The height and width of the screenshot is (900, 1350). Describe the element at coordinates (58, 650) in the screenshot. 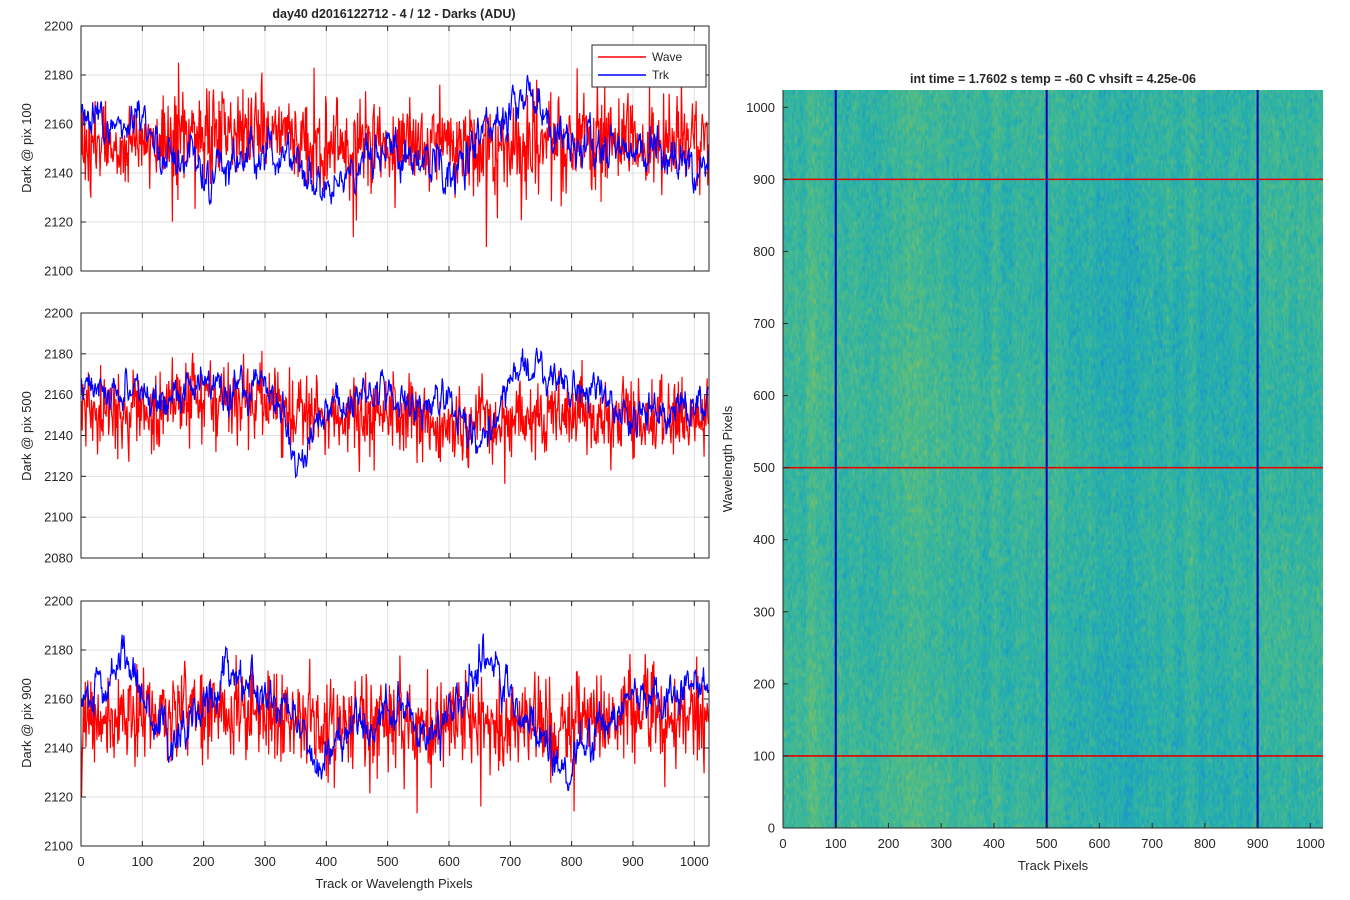

I see `dark-pix-900-ytick-label: 2180` at that location.